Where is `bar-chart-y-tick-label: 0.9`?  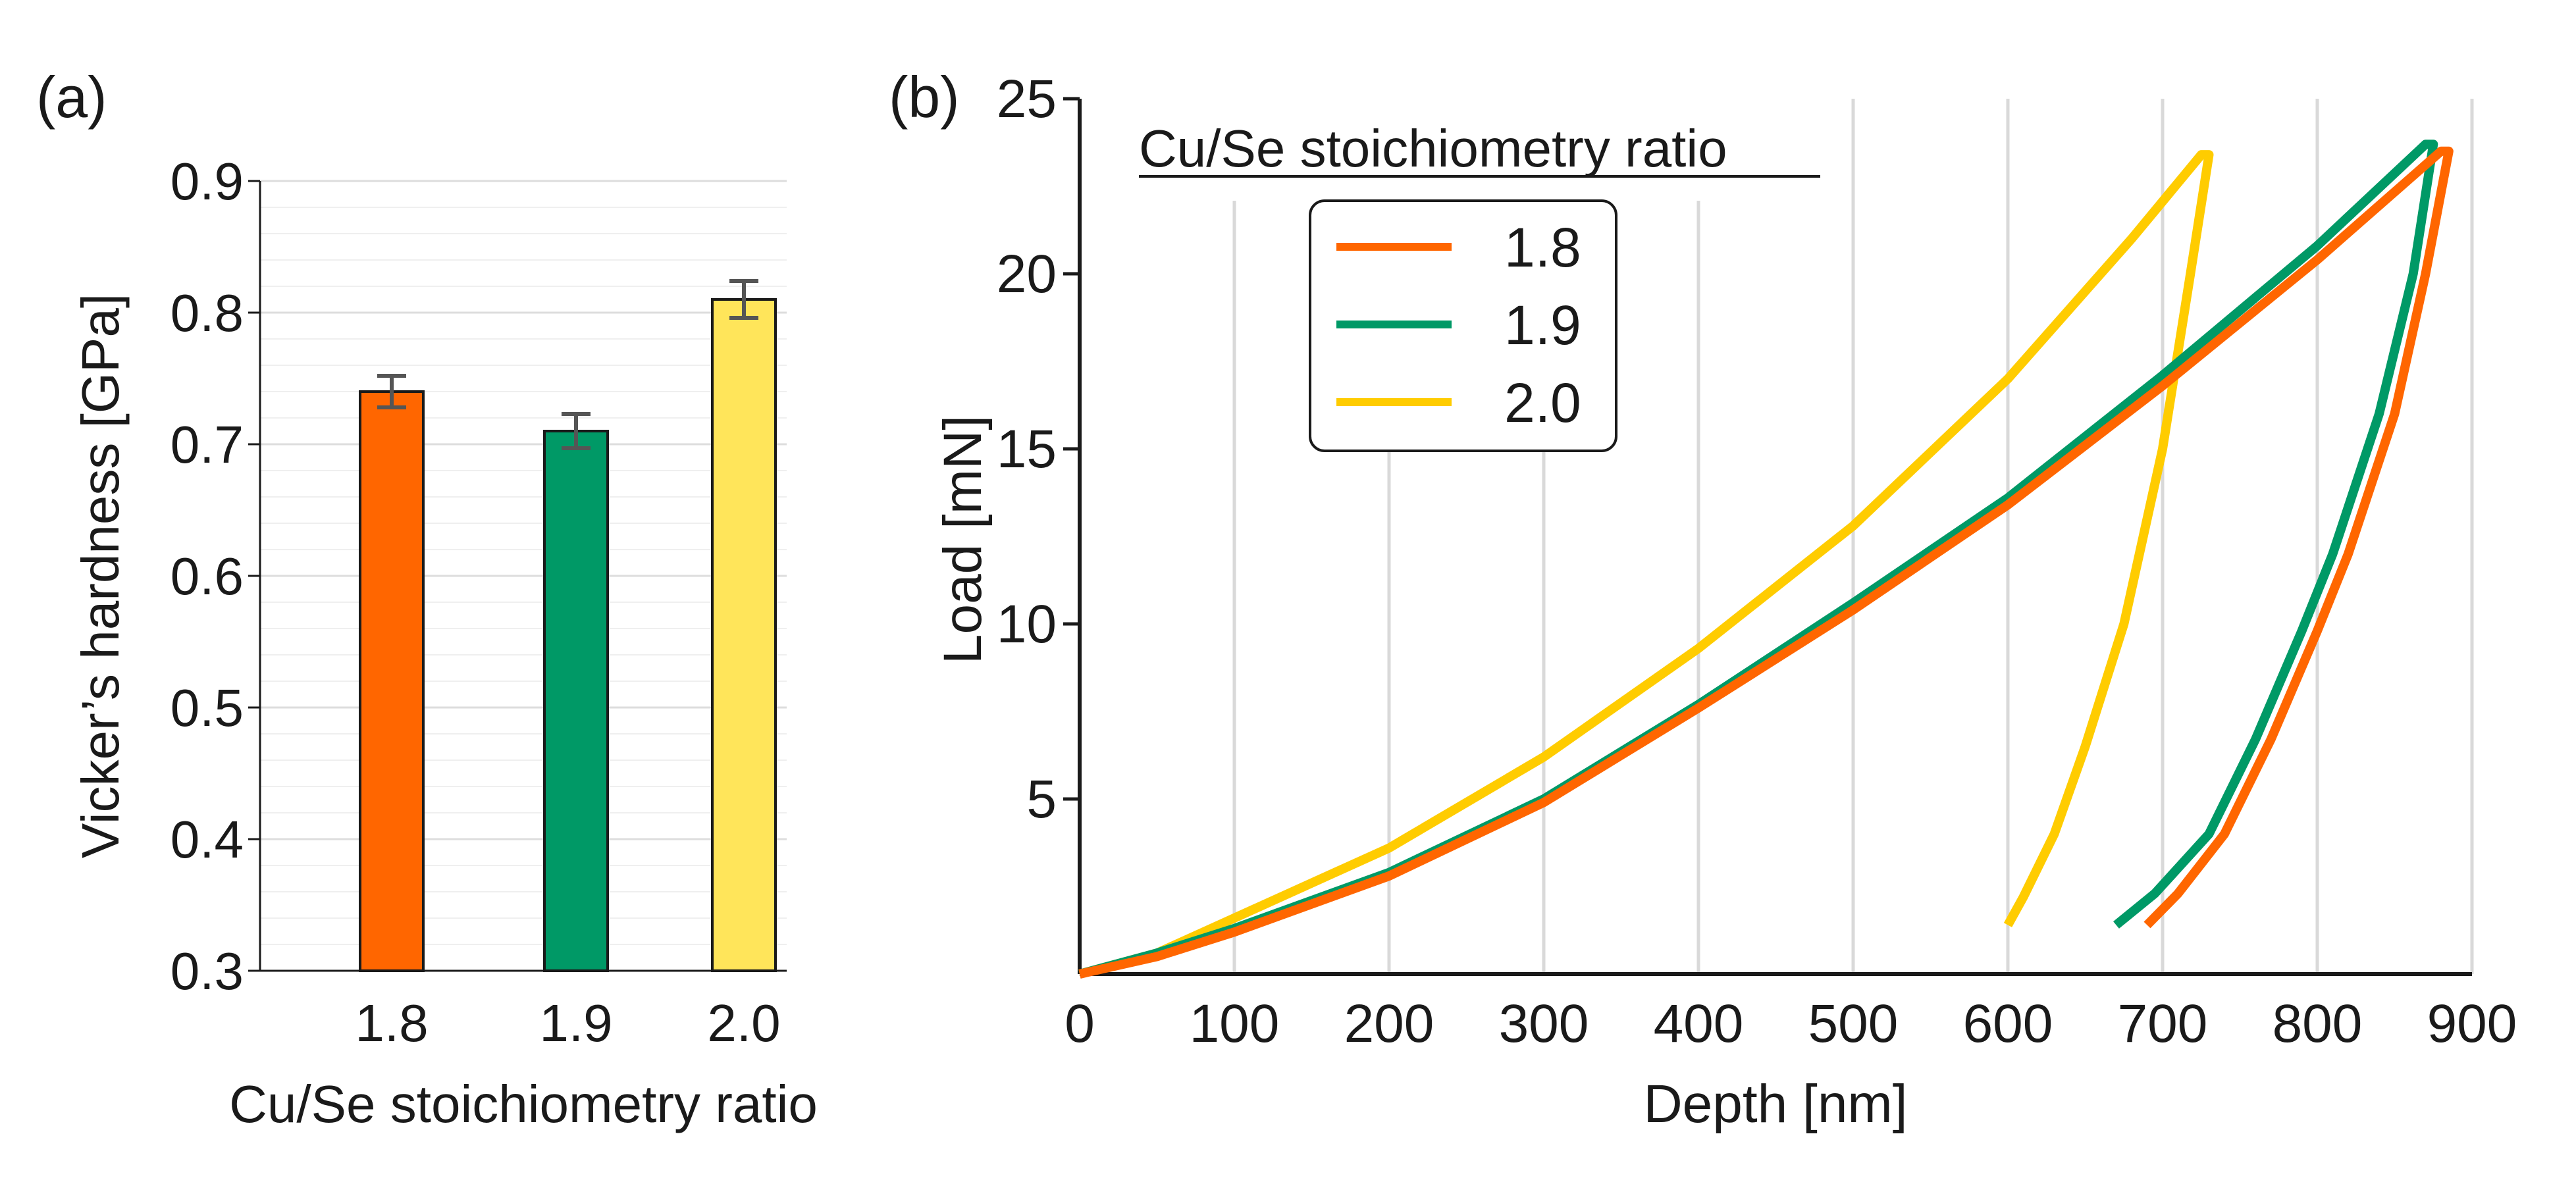 bar-chart-y-tick-label: 0.9 is located at coordinates (207, 181).